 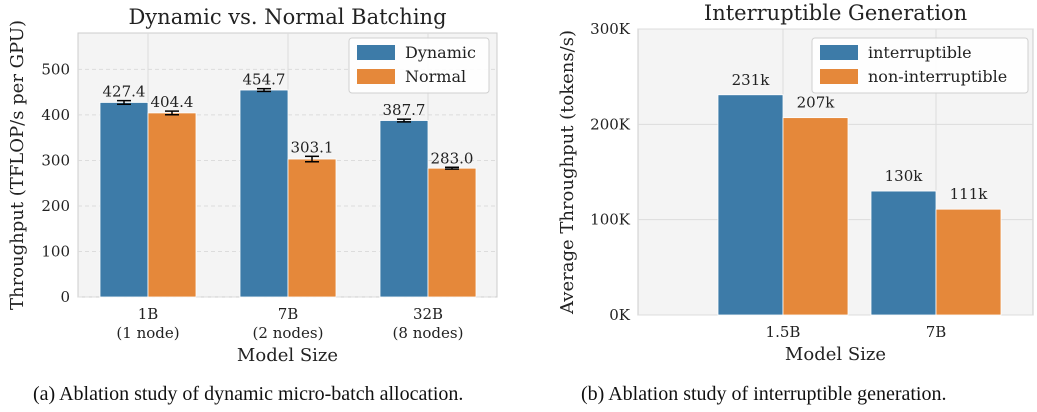 What do you see at coordinates (835, 13) in the screenshot?
I see `chart-title: Interruptible Generation` at bounding box center [835, 13].